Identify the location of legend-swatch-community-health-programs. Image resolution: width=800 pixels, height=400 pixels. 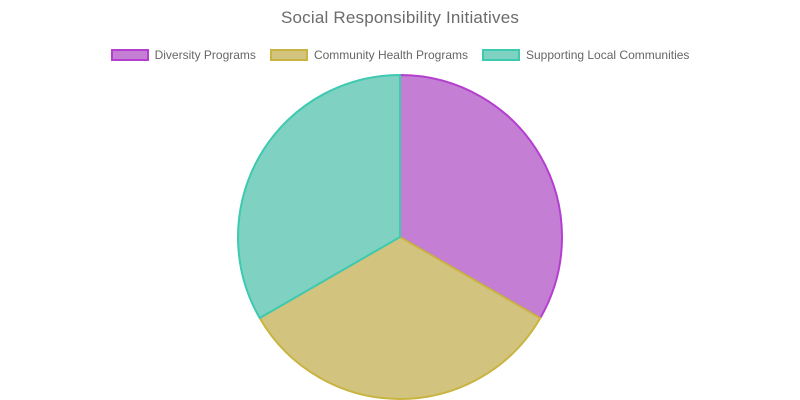
(288, 55).